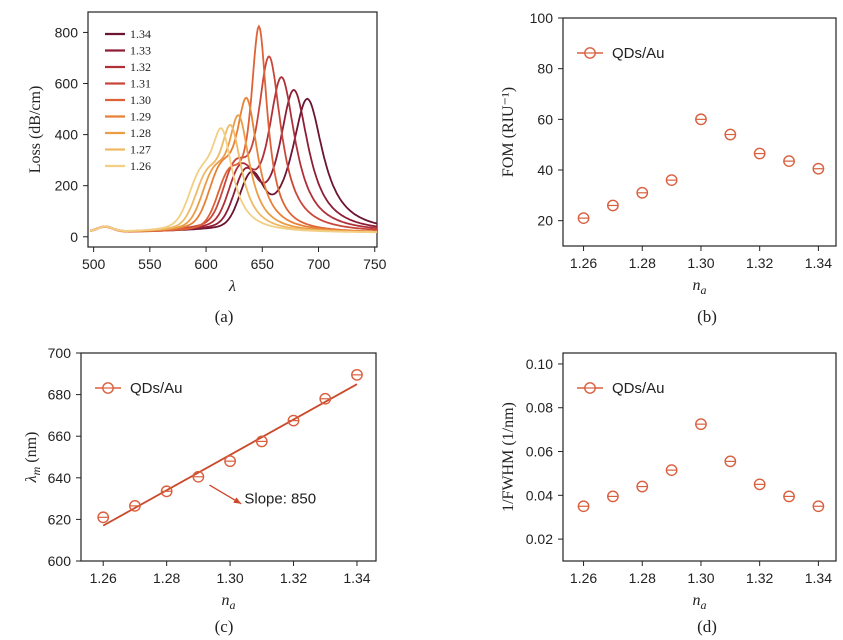  What do you see at coordinates (140, 150) in the screenshot?
I see `legend-label: 1.27` at bounding box center [140, 150].